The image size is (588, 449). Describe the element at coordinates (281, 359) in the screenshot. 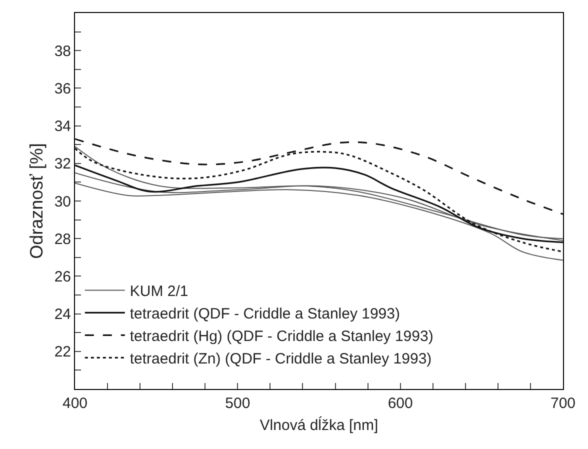

I see `legend-label: tetraedrit (Zn) (QDF - Criddle a Stanley 1993)` at that location.